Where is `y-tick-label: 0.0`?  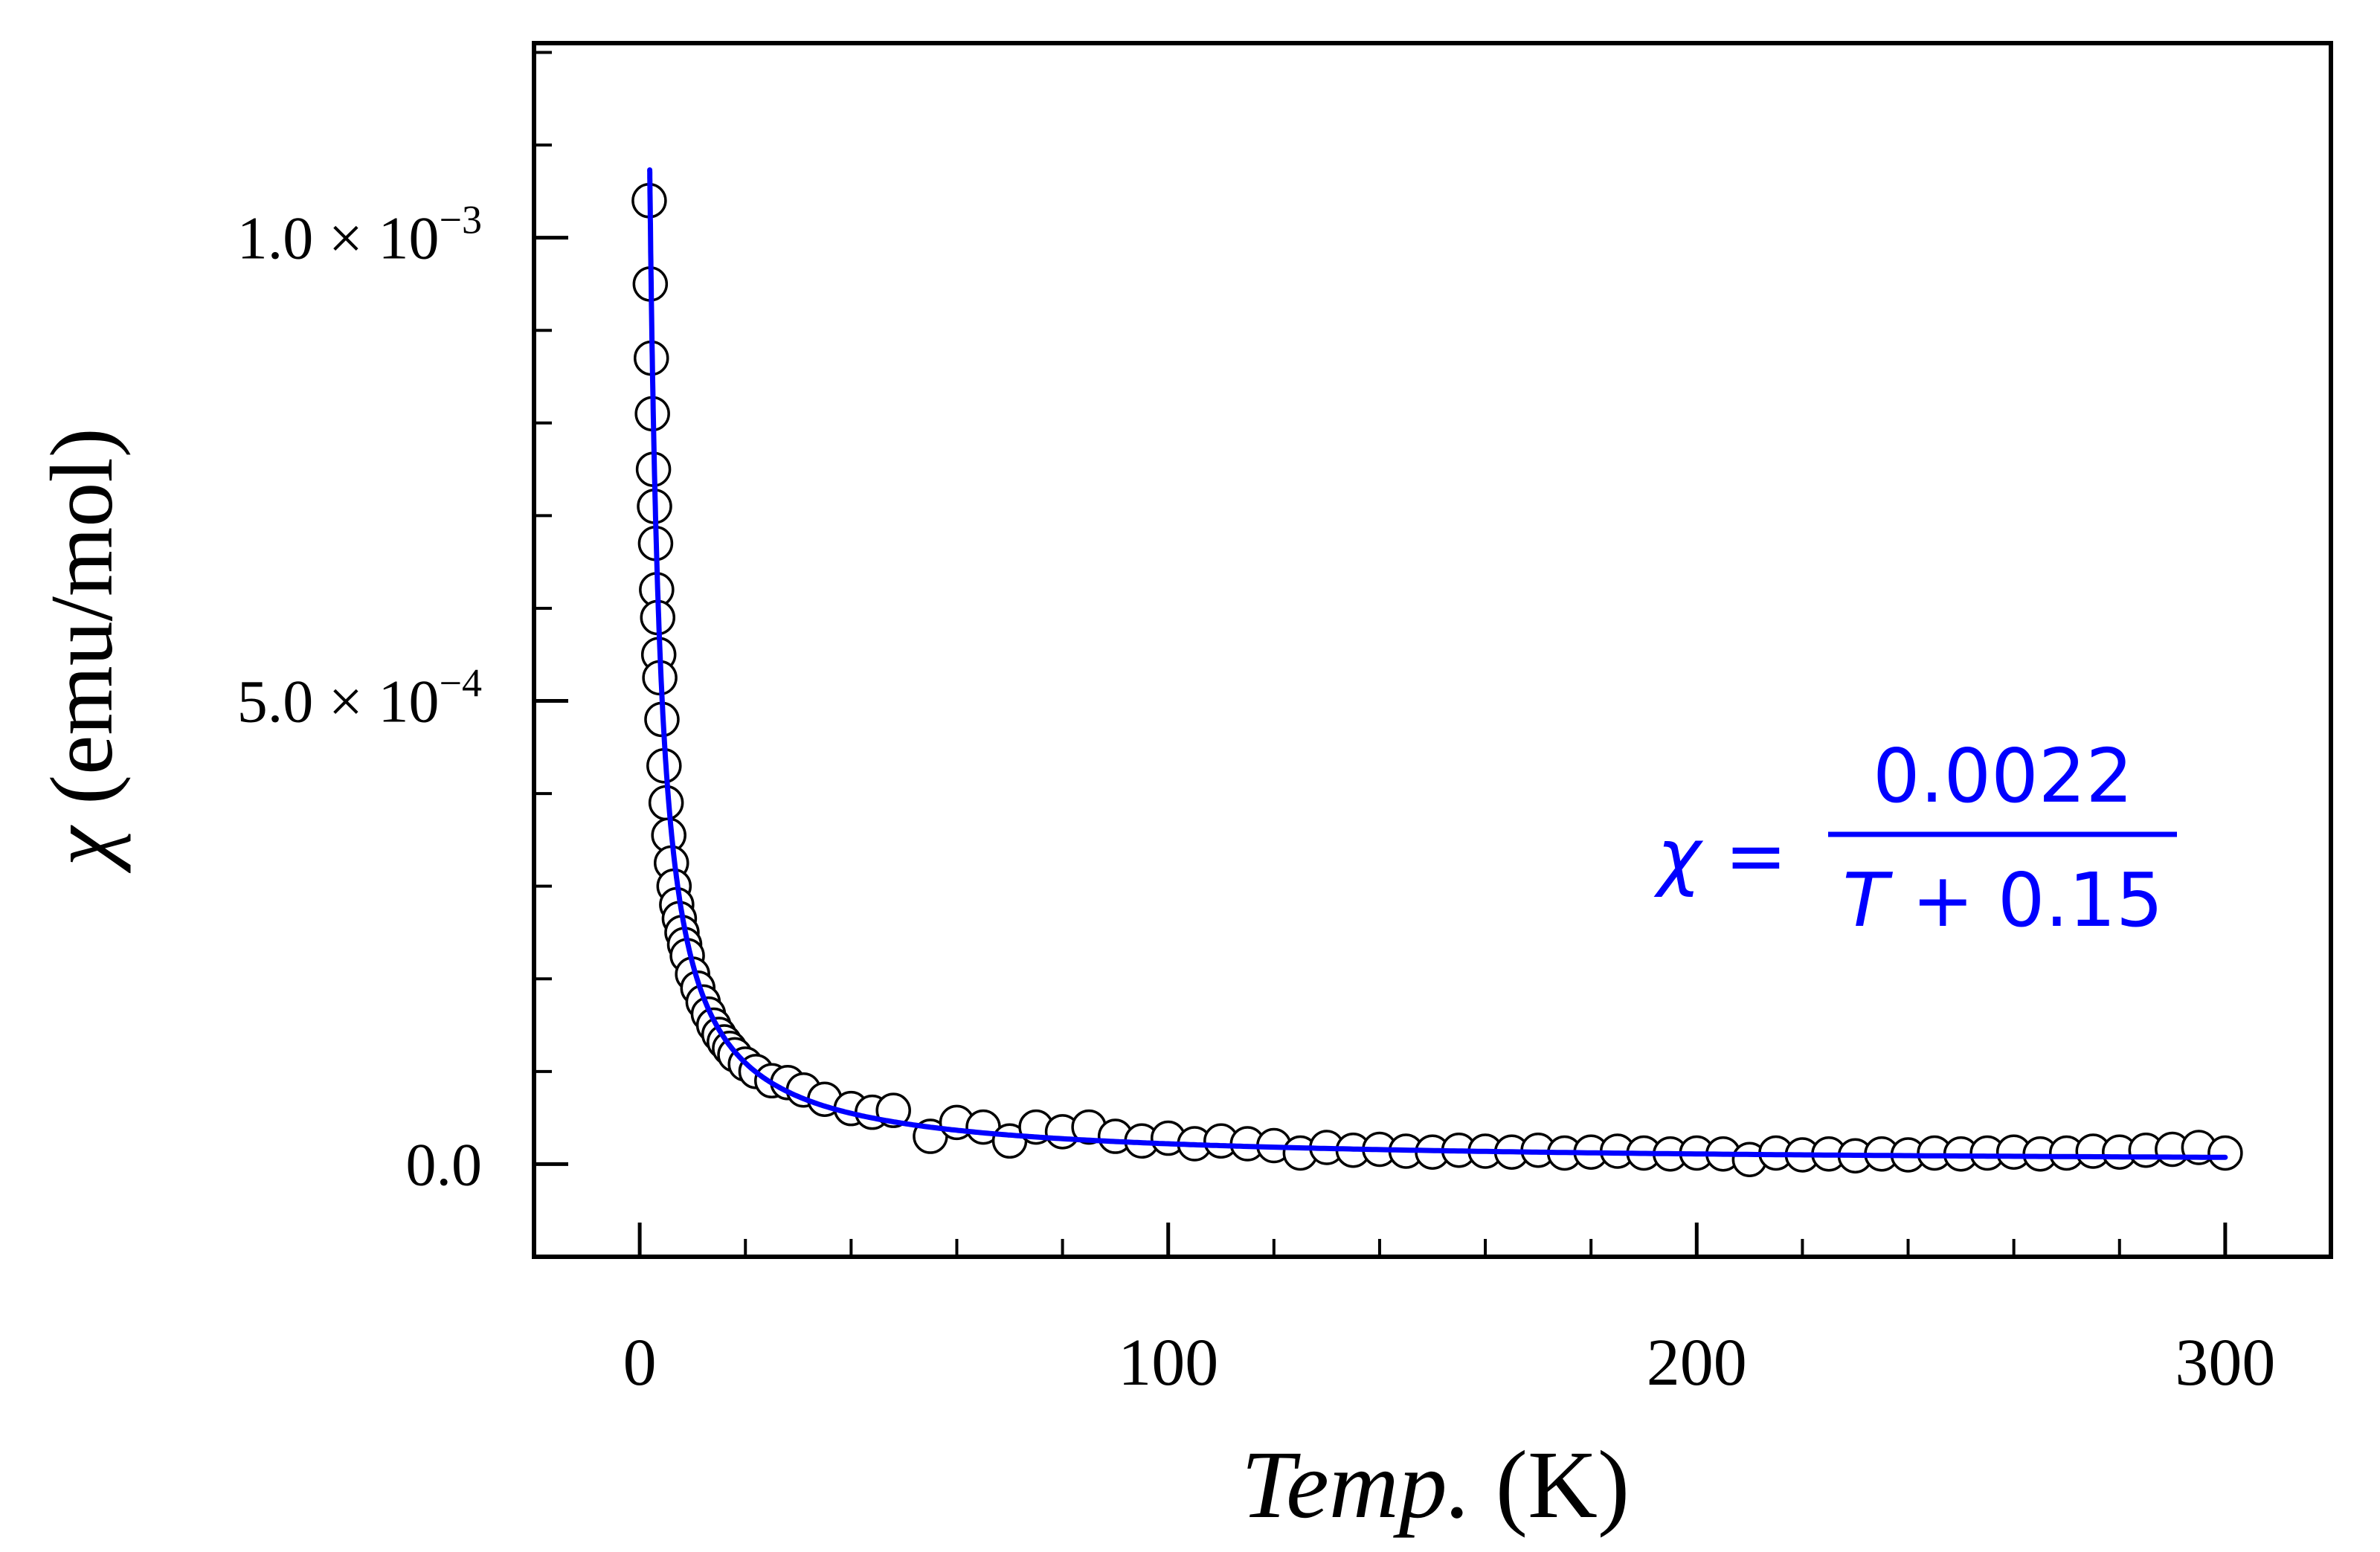 y-tick-label: 0.0 is located at coordinates (445, 1164).